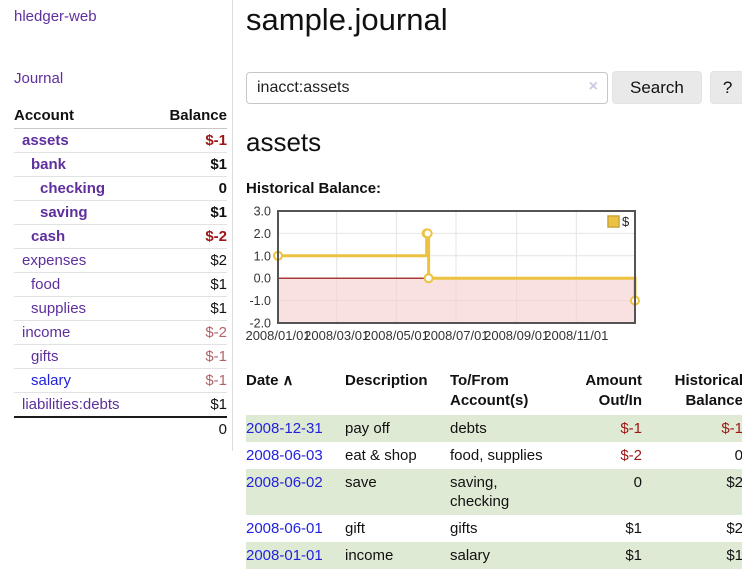 The width and height of the screenshot is (742, 582). Describe the element at coordinates (120, 16) in the screenshot. I see `app-title: hledger-web` at that location.